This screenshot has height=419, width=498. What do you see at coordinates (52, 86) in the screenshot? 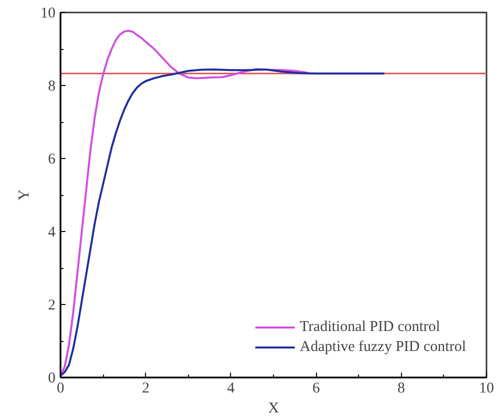
I see `y-tick-label: 8` at bounding box center [52, 86].